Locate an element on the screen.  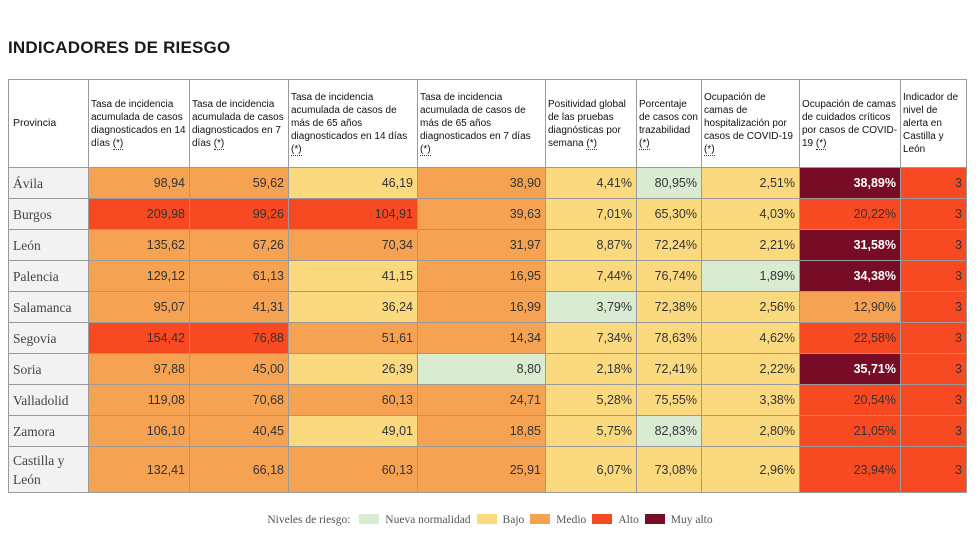
indicator-cell: 70,34 is located at coordinates (353, 245).